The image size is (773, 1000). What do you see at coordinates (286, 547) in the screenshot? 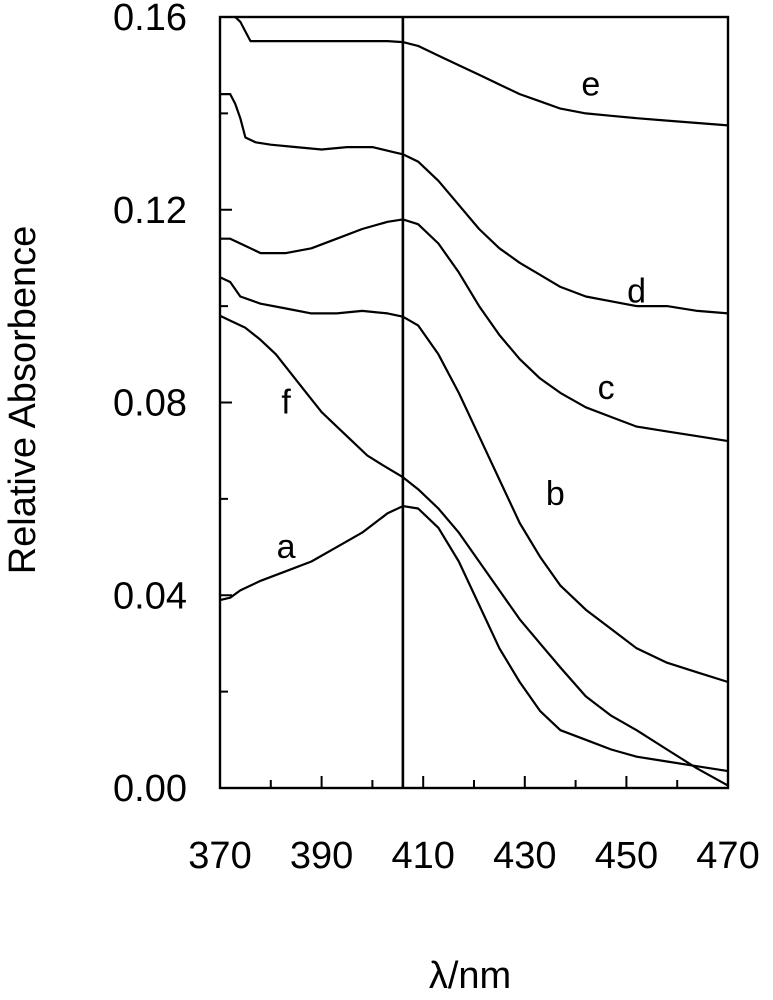
I see `series-a-label: a` at bounding box center [286, 547].